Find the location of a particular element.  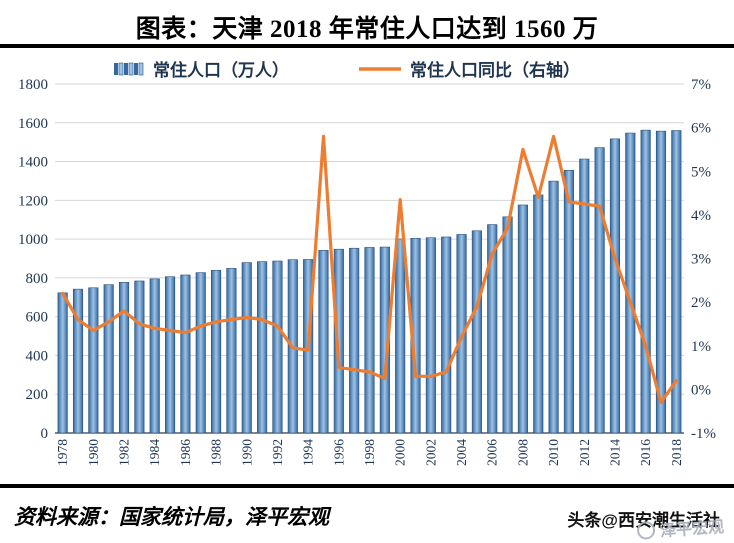

x-axis-tick: 2000 is located at coordinates (400, 452).